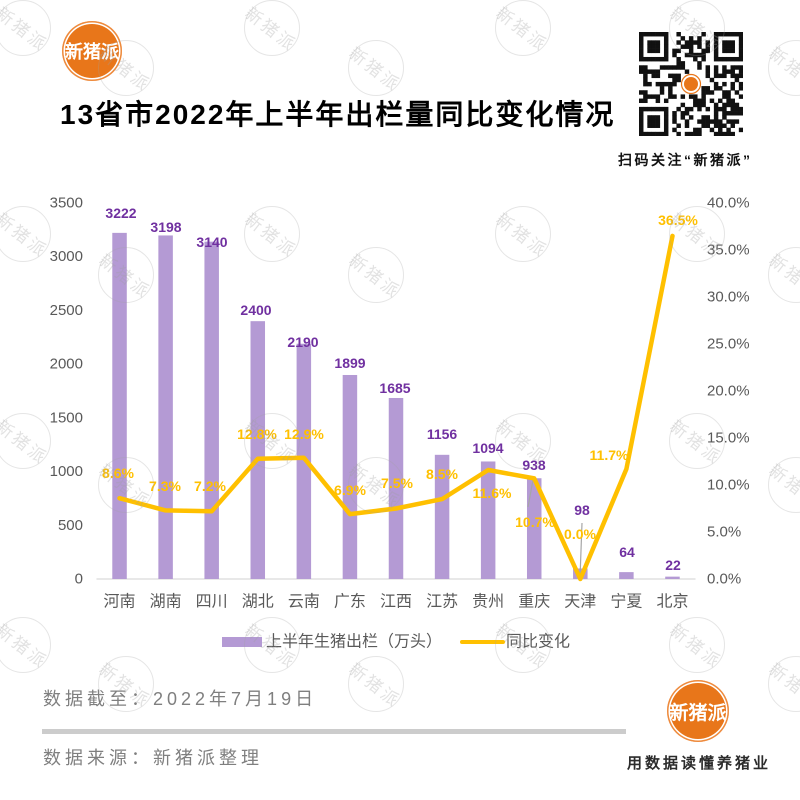 The width and height of the screenshot is (800, 800). Describe the element at coordinates (442, 602) in the screenshot. I see `x-tick-label: 江苏` at that location.